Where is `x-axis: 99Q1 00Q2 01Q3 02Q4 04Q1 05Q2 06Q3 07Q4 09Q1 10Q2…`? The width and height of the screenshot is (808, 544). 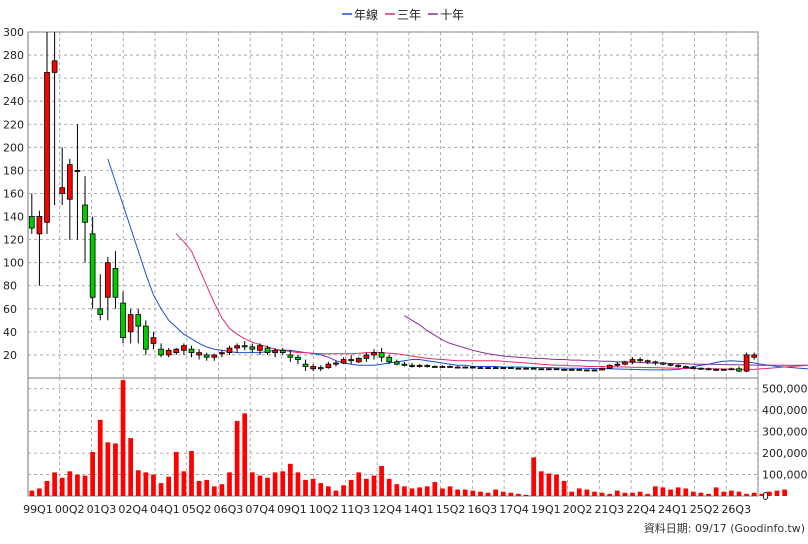 x-axis: 99Q1 00Q2 01Q3 02Q4 04Q1 05Q2 06Q3 07Q4 09Q1 10Q2… is located at coordinates (387, 509).